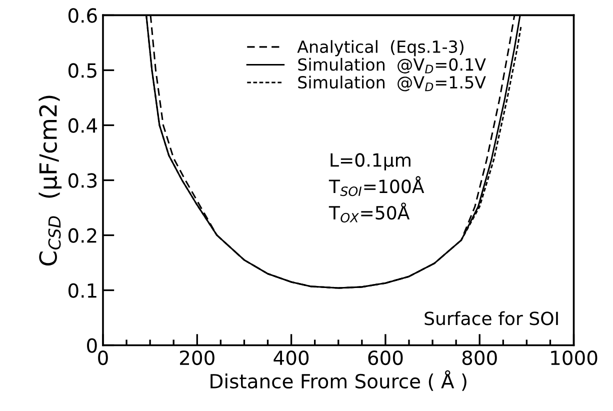 This screenshot has width=613, height=411. Describe the element at coordinates (82, 15) in the screenshot. I see `y-tick-label: 0.6` at that location.